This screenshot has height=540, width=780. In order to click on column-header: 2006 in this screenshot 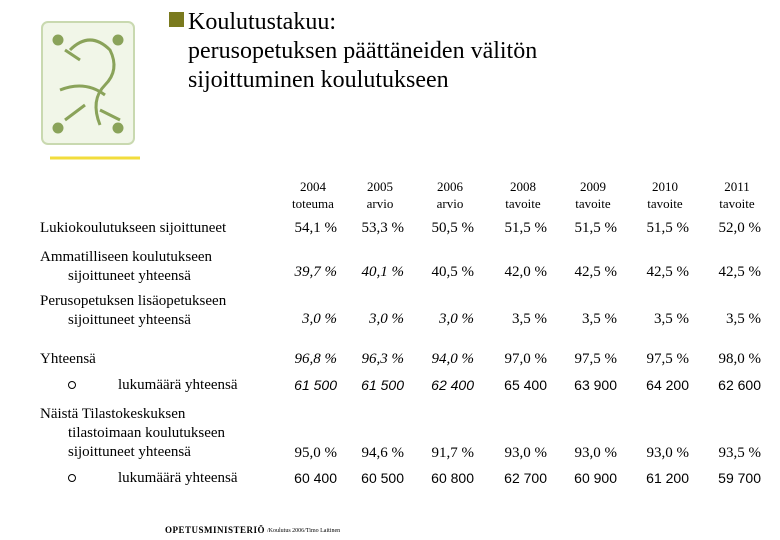, I will do `click(450, 186)`.